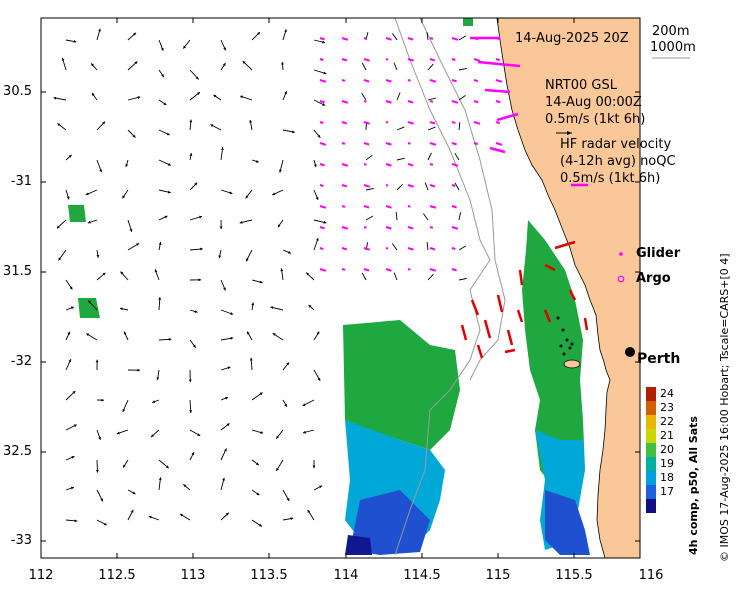  Describe the element at coordinates (572, 38) in the screenshot. I see `timestamp-label: 14-Aug-2025 20Z` at that location.